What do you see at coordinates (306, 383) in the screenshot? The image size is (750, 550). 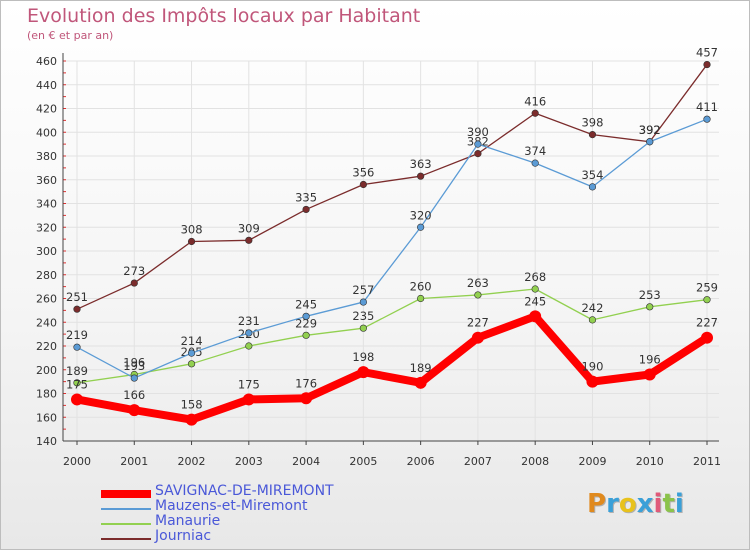 I see `data-label: 176` at bounding box center [306, 383].